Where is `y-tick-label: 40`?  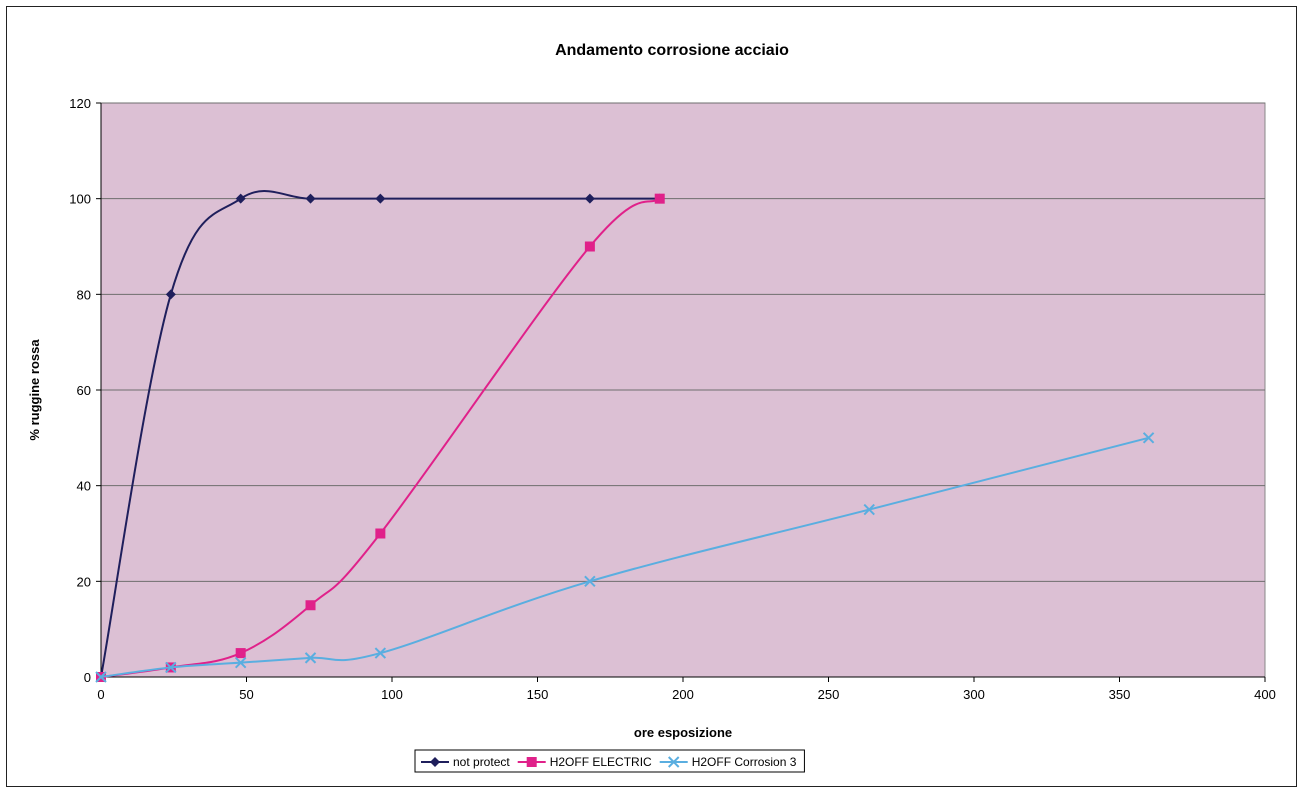
y-tick-label: 40 is located at coordinates (84, 486).